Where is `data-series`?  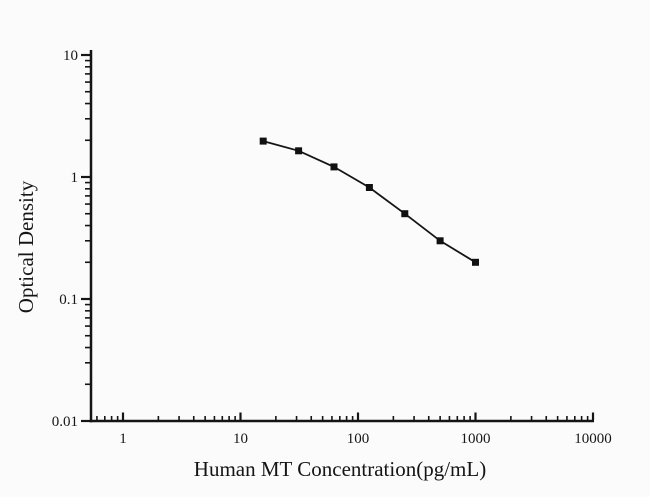 data-series is located at coordinates (369, 201).